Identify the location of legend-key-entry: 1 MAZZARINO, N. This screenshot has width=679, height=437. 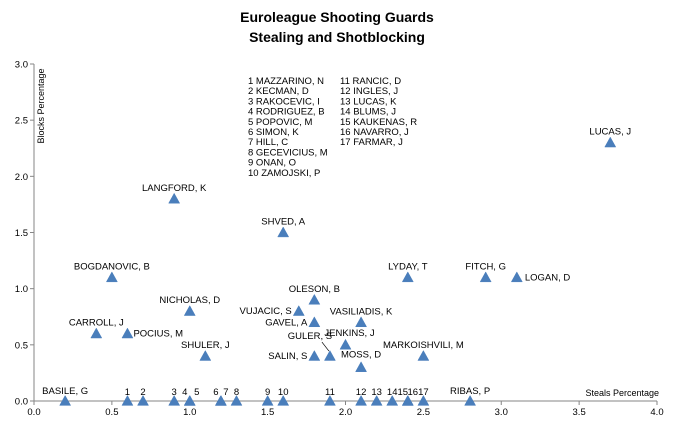
(286, 81).